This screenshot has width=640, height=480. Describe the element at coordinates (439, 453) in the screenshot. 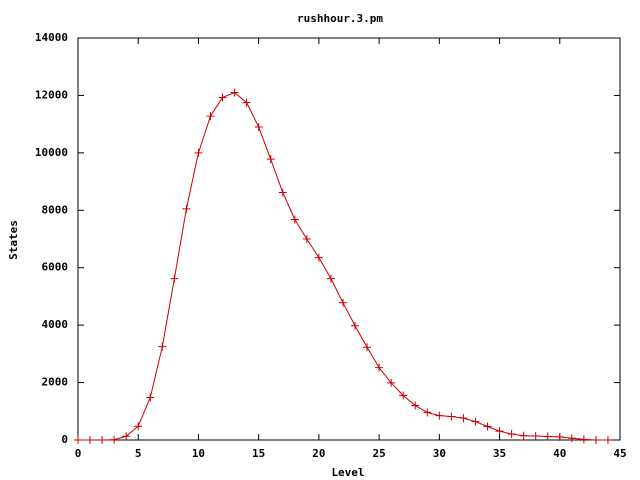

I see `x-tick-label: 30` at that location.